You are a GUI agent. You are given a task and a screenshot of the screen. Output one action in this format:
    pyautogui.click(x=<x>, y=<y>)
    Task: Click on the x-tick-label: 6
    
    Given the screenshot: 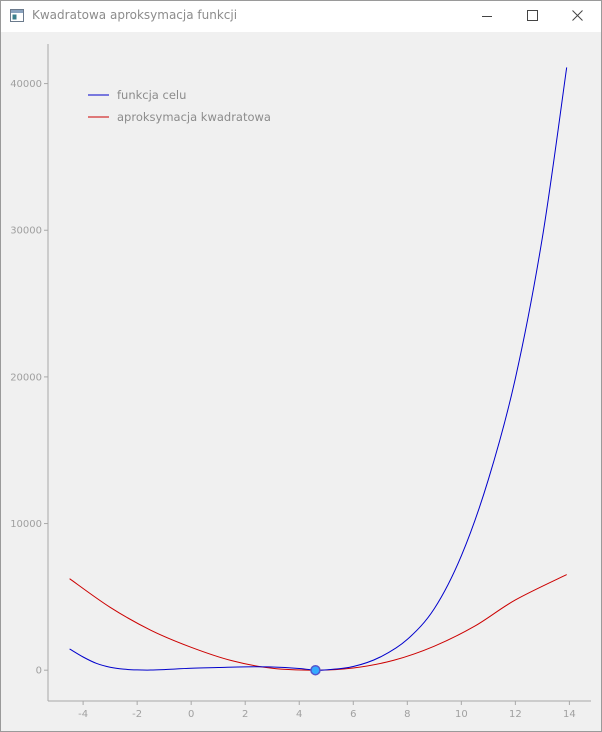 What is the action you would take?
    pyautogui.click(x=353, y=714)
    